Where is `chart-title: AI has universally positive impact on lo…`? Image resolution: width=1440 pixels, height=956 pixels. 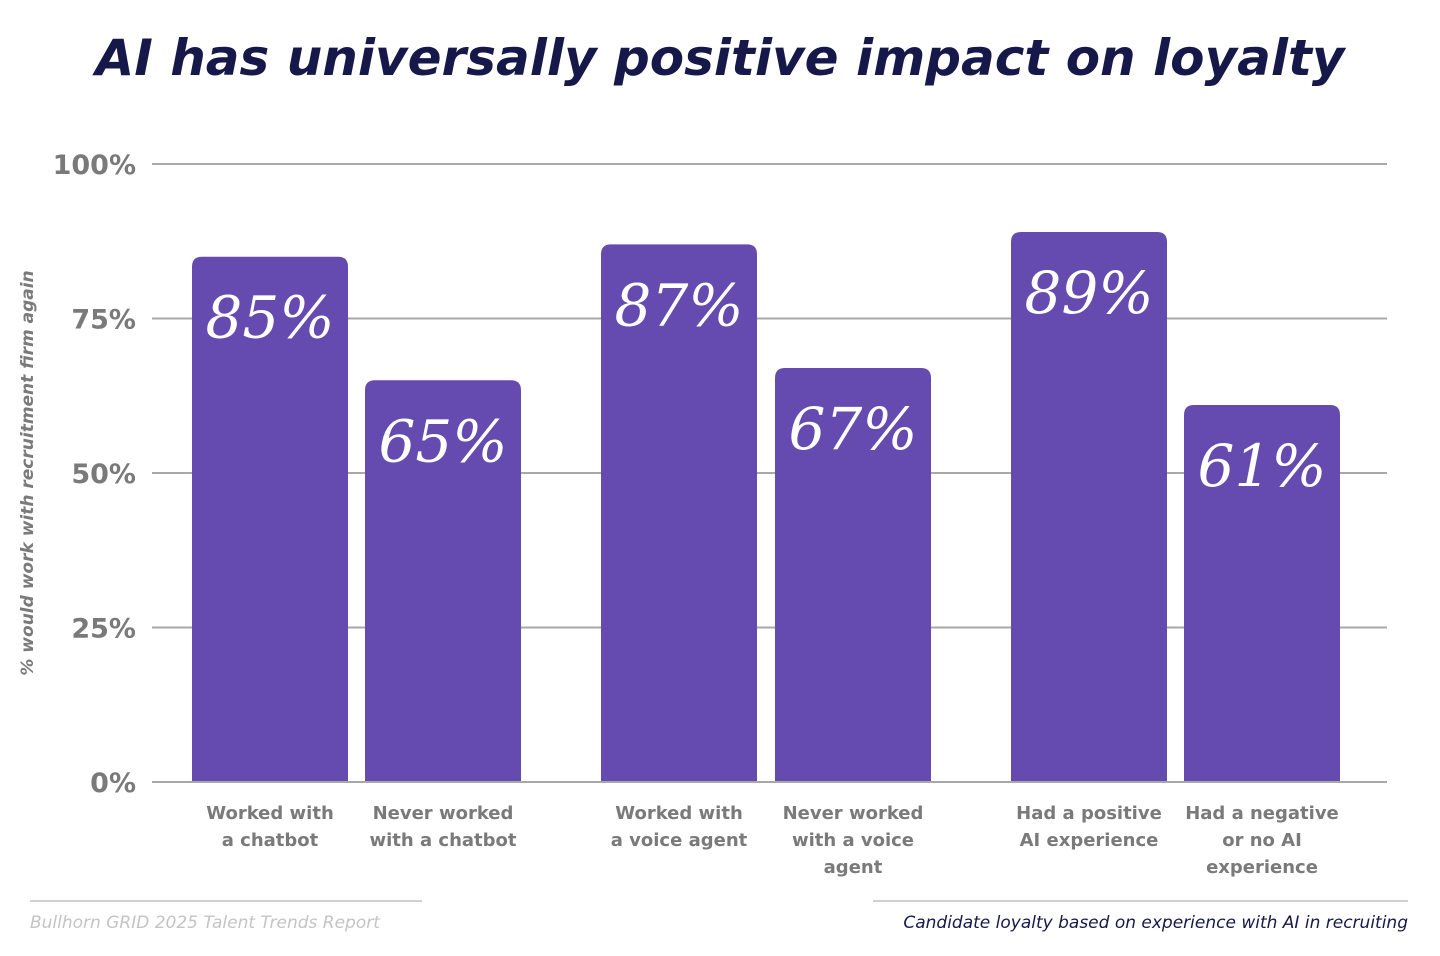 chart-title: AI has universally positive impact on lo… is located at coordinates (719, 58).